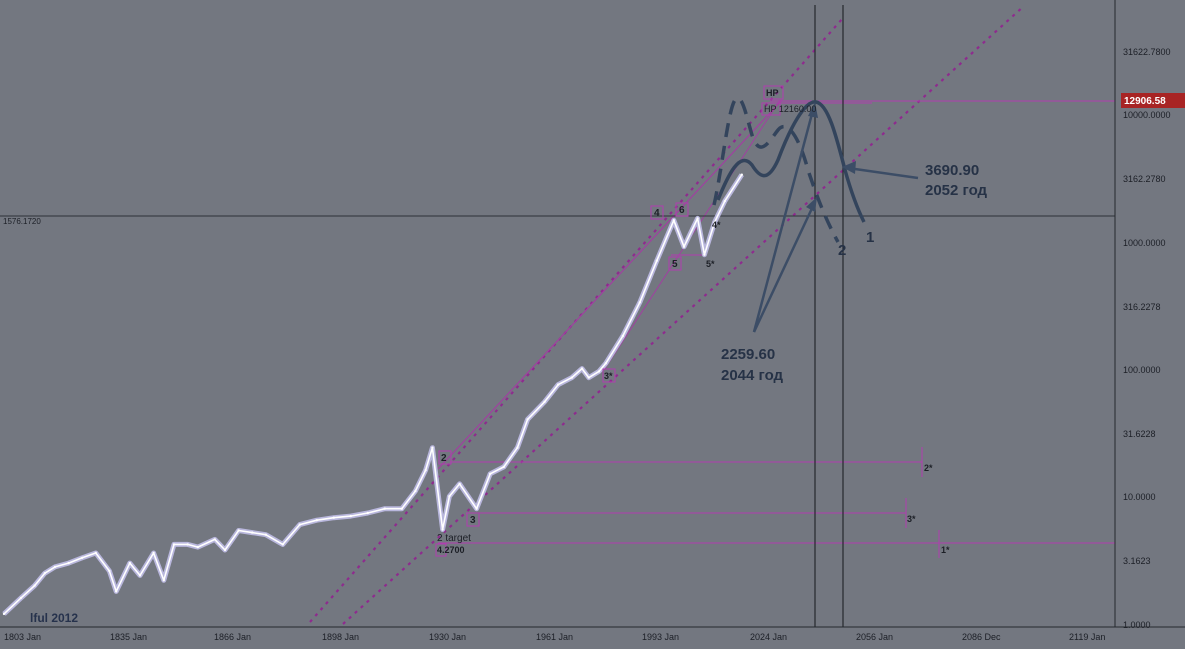 The image size is (1185, 649). What do you see at coordinates (791, 161) in the screenshot?
I see `forecast-path-1-solid` at bounding box center [791, 161].